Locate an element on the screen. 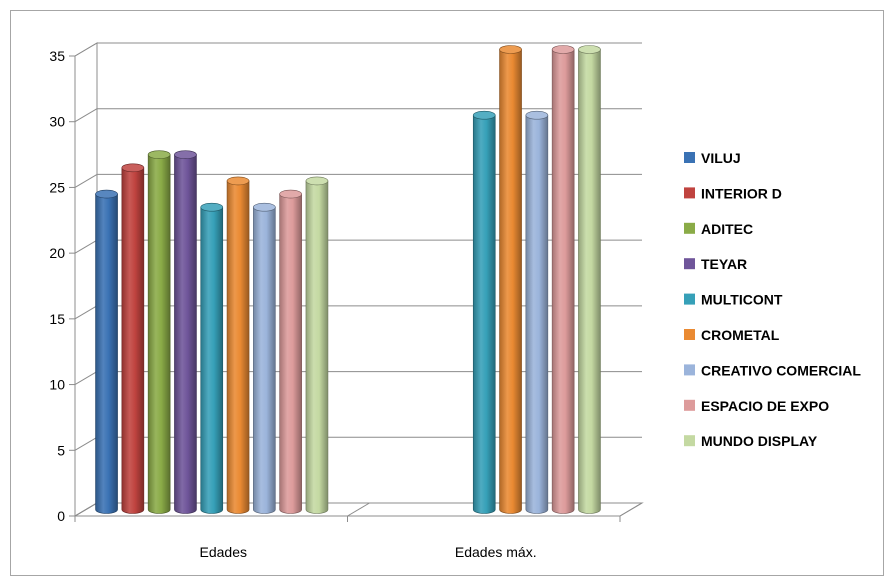 The height and width of the screenshot is (582, 896). y-tick-label: 25 is located at coordinates (57, 187).